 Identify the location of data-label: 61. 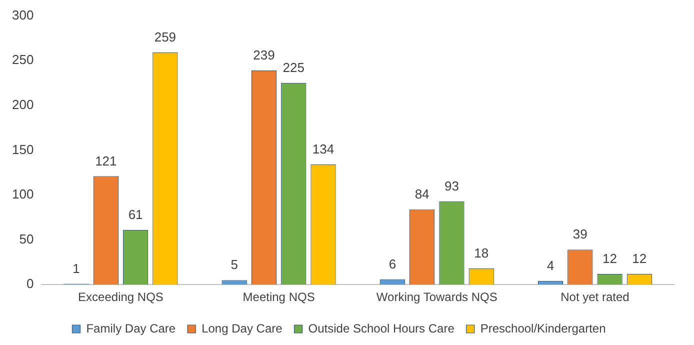
(135, 214).